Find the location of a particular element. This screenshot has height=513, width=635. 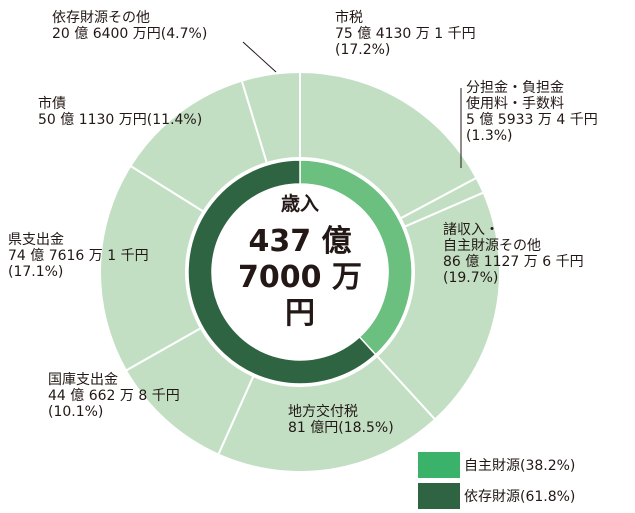

label-shisai-name: 市債 is located at coordinates (52, 104).